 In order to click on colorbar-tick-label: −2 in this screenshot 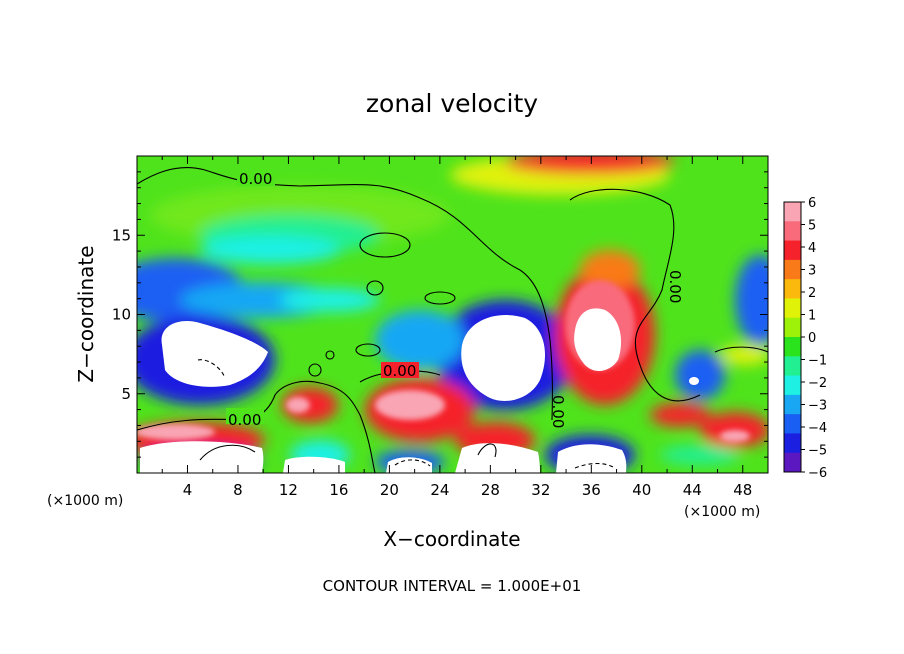, I will do `click(817, 383)`.